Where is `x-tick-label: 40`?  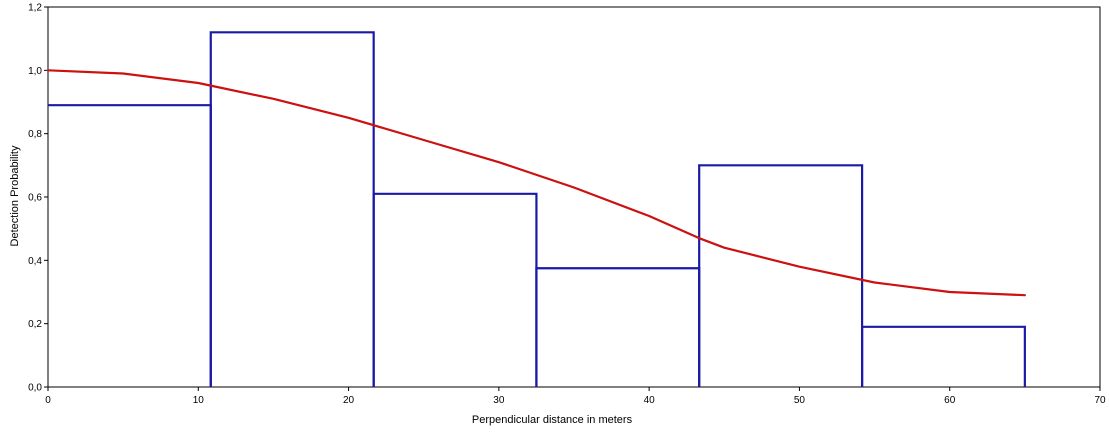 x-tick-label: 40 is located at coordinates (650, 400).